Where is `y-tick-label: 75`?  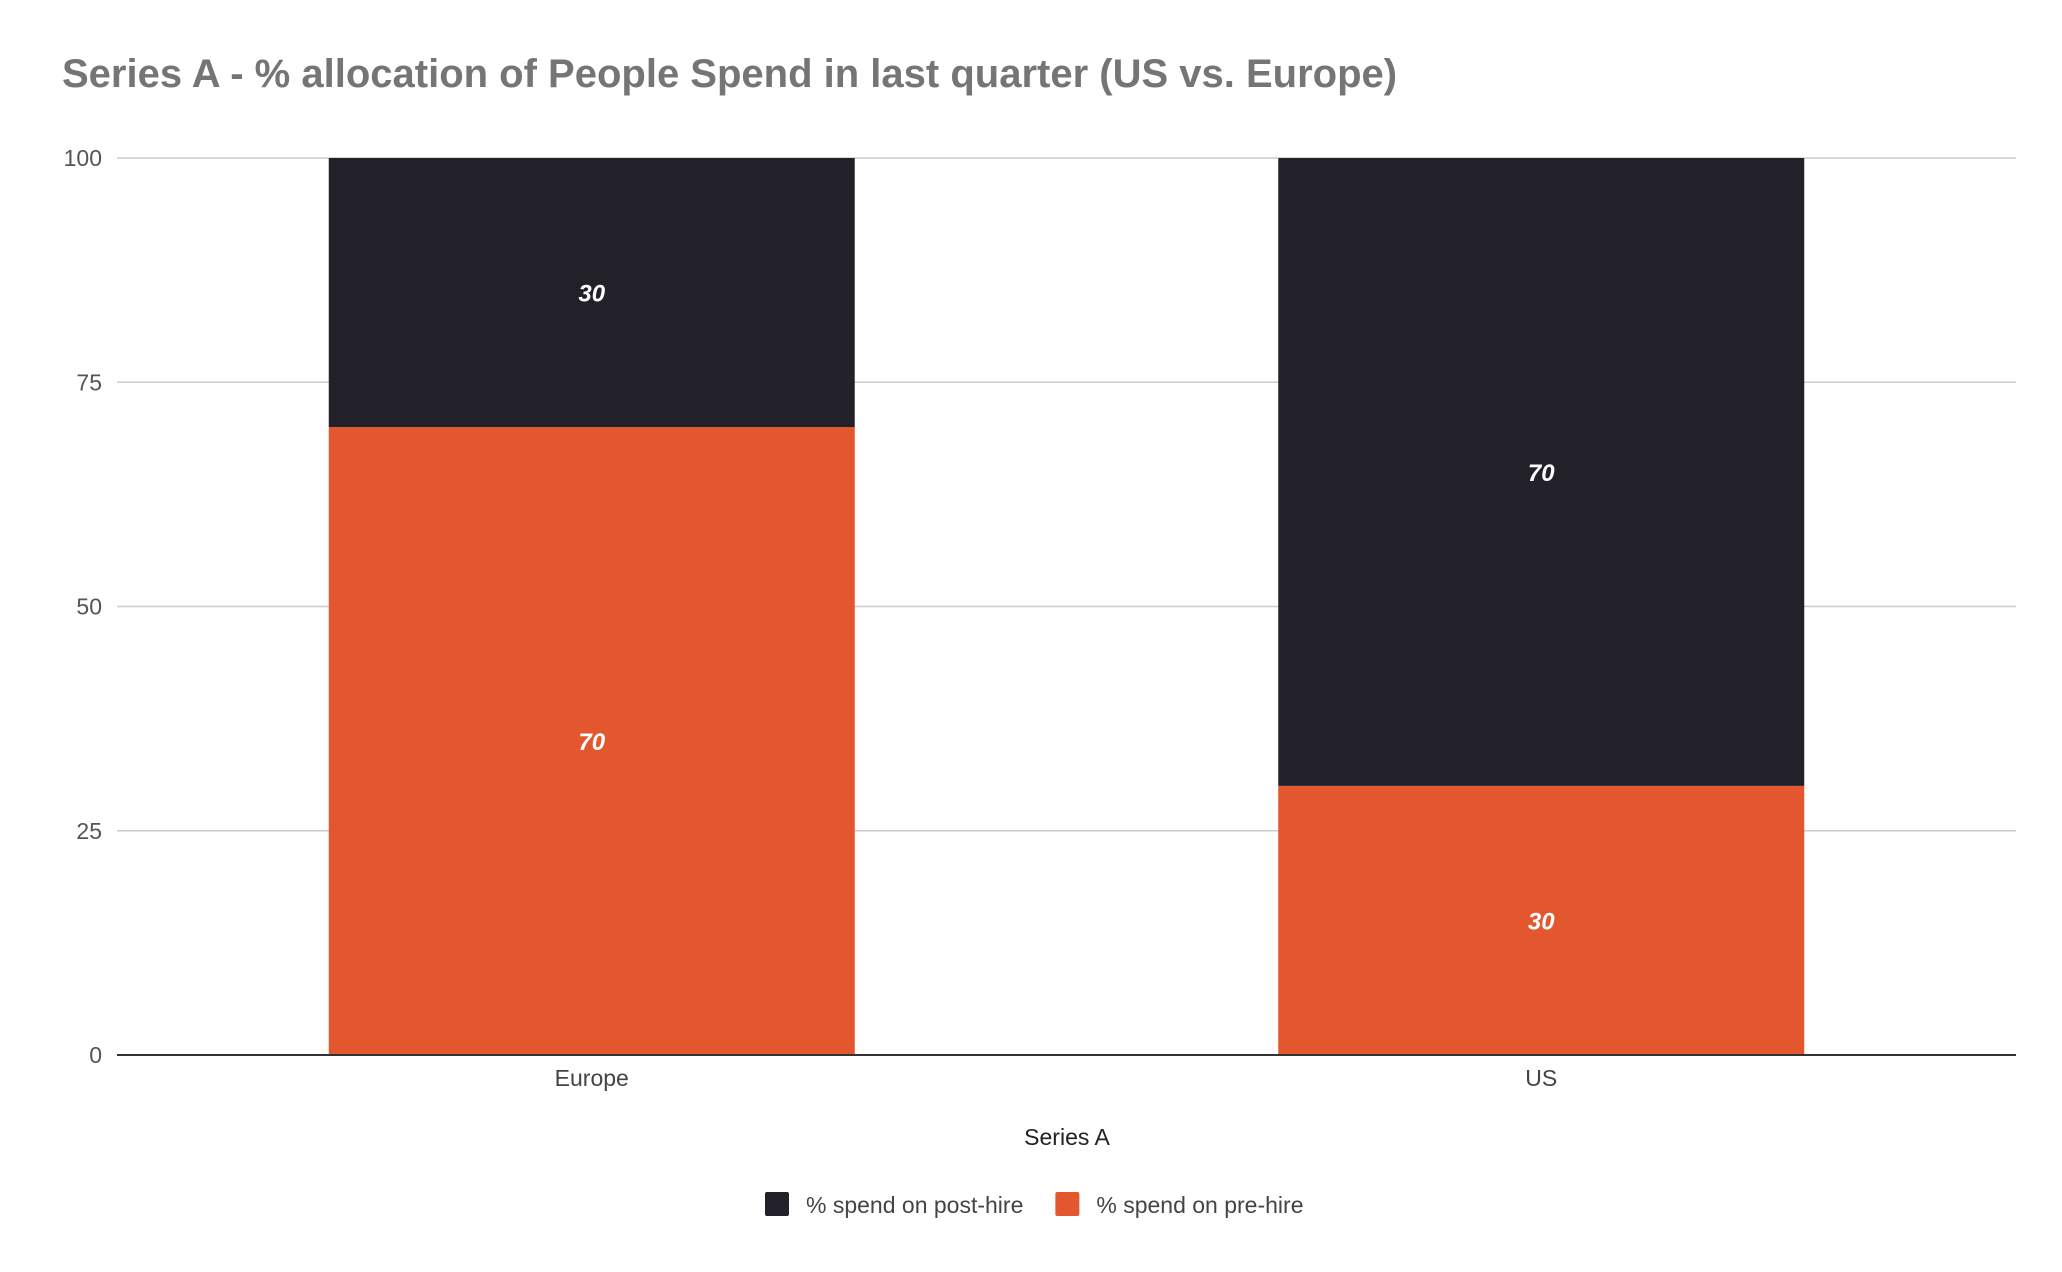
y-tick-label: 75 is located at coordinates (89, 382).